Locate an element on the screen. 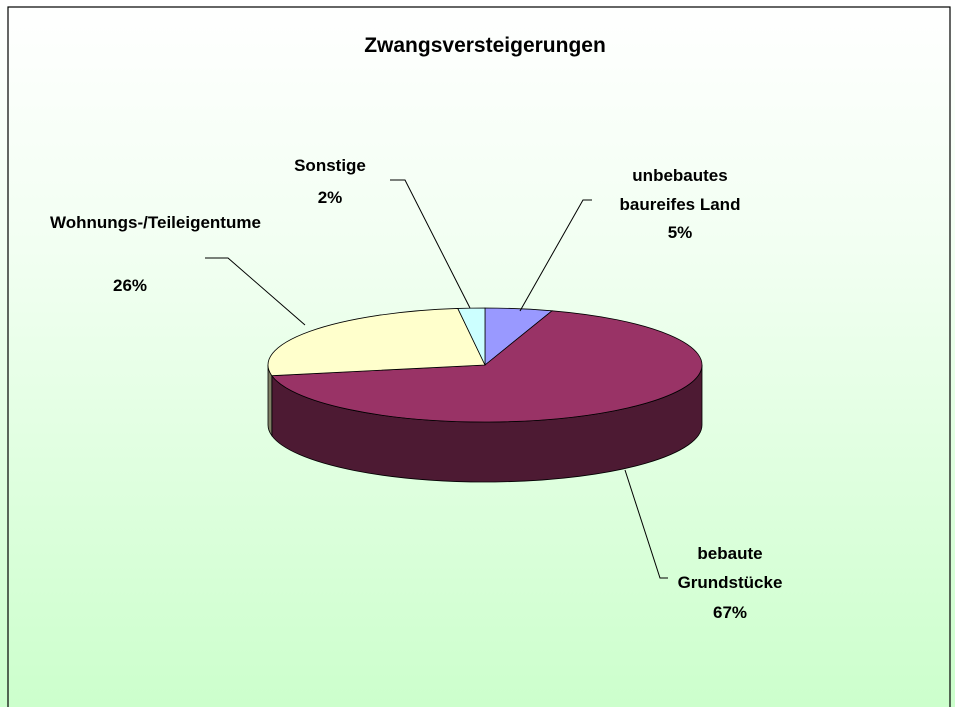  category-label: Wohnungs-/Teileigentume is located at coordinates (155, 222).